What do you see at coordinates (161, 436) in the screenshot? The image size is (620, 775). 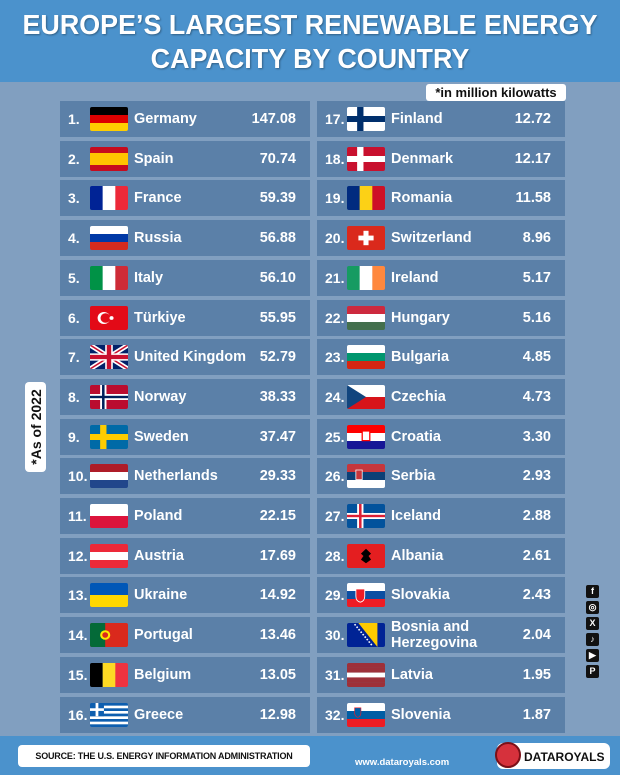 I see `country-name: Sweden` at bounding box center [161, 436].